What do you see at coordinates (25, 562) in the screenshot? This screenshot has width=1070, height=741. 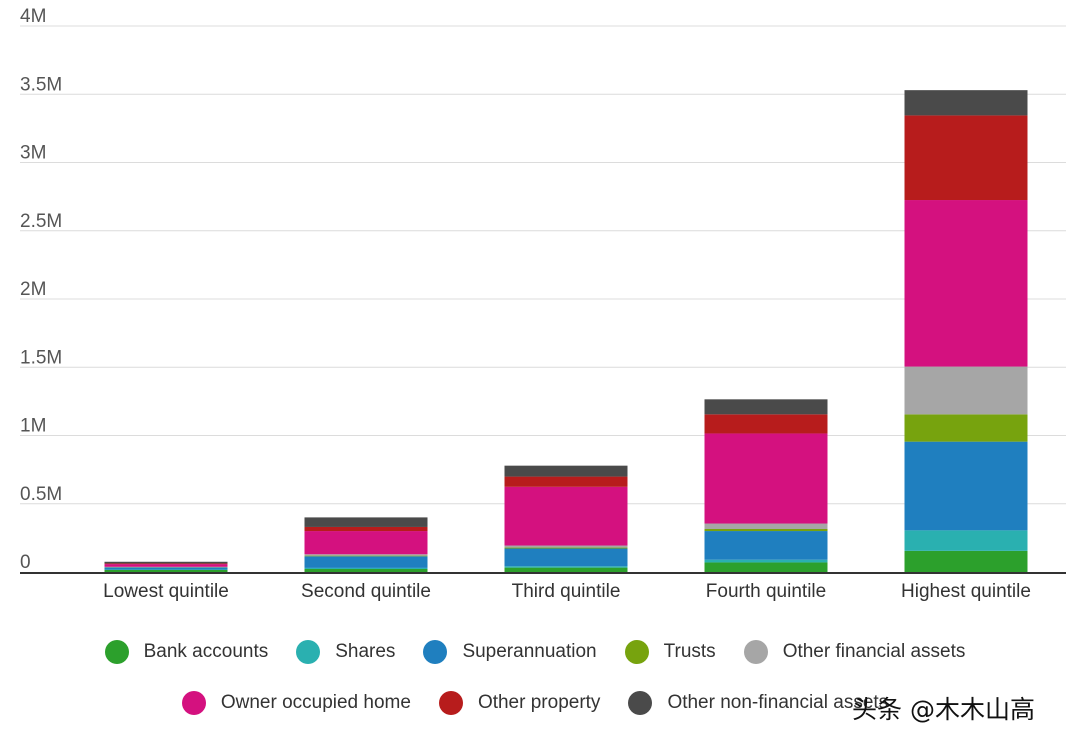 I see `y-tick-label: 0` at bounding box center [25, 562].